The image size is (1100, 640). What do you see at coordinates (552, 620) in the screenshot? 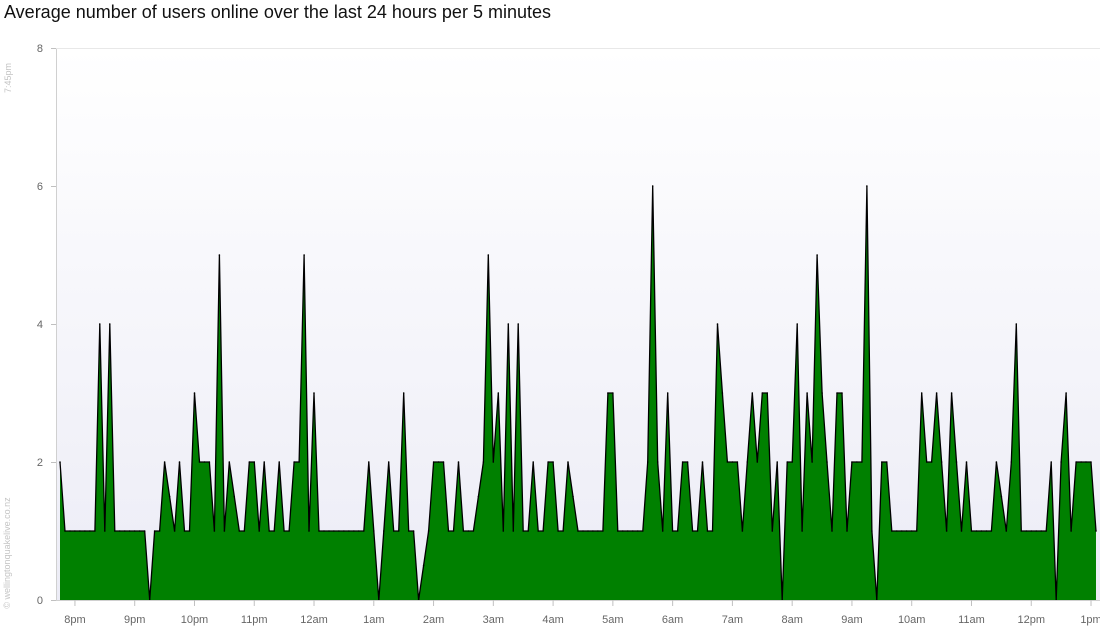
I see `x-tick-label: 4am` at bounding box center [552, 620].